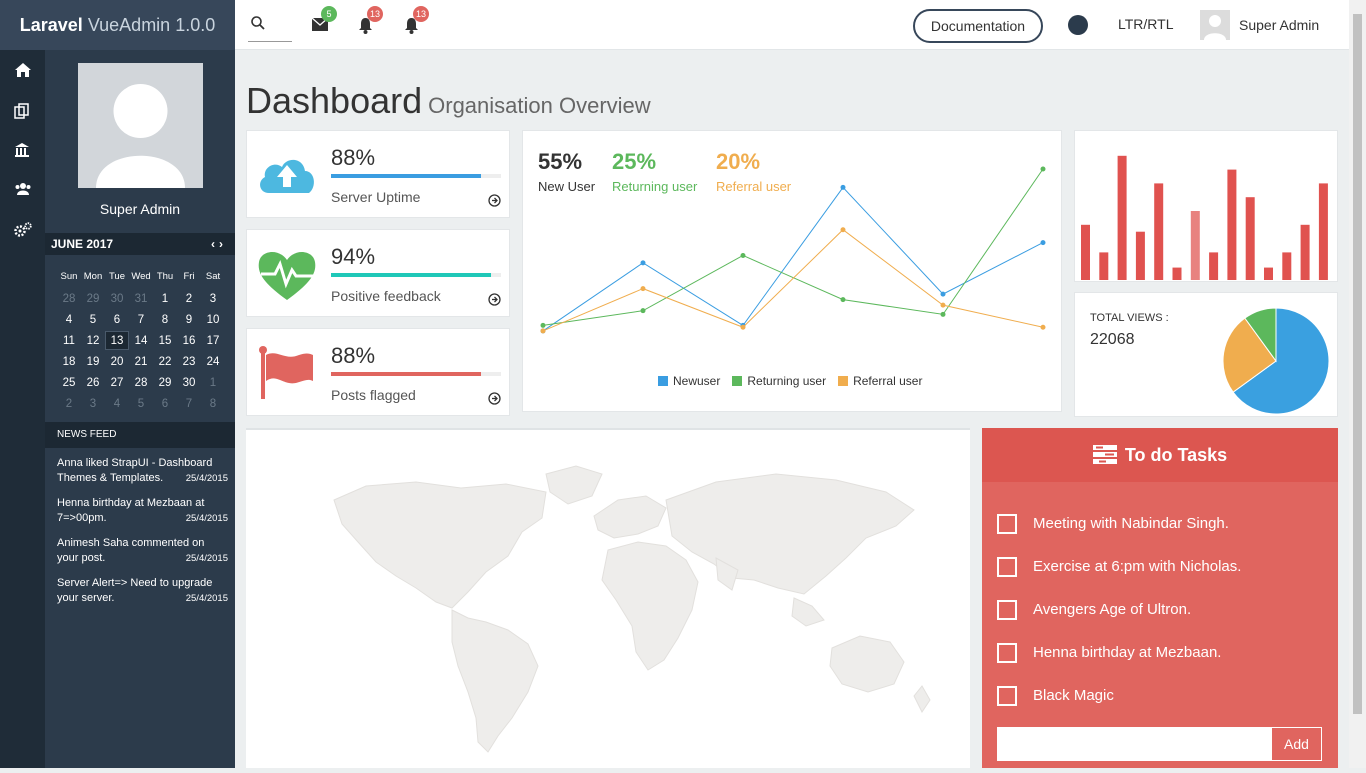  What do you see at coordinates (213, 298) in the screenshot?
I see `calendar-day: 3` at bounding box center [213, 298].